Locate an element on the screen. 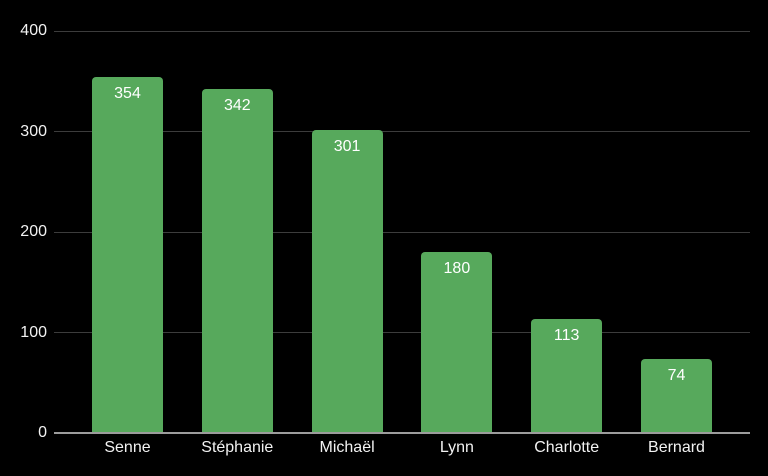 Image resolution: width=768 pixels, height=476 pixels. bar-stéphanie is located at coordinates (237, 261).